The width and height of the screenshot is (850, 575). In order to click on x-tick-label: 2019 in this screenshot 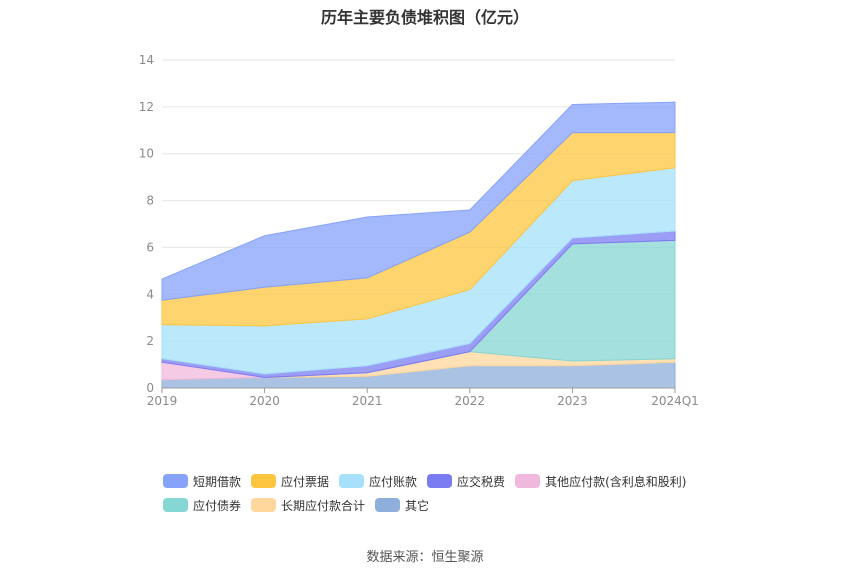, I will do `click(162, 401)`.